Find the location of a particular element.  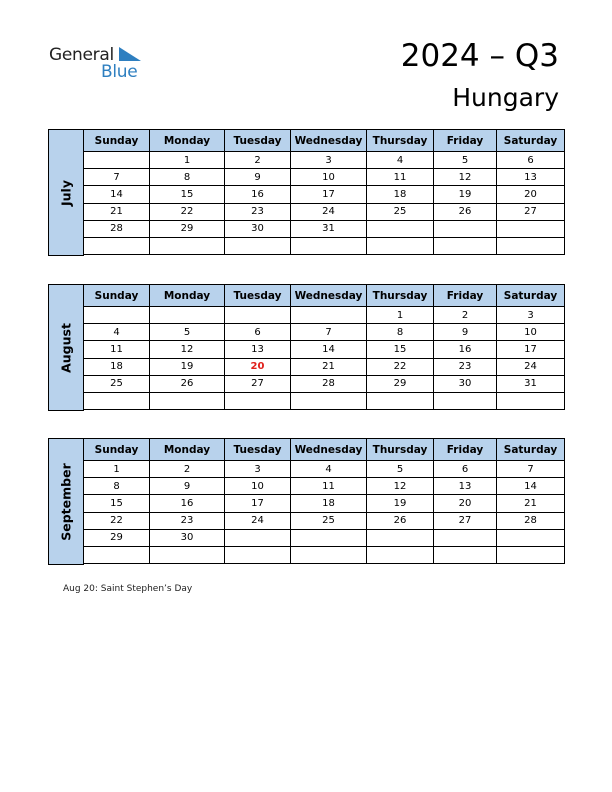

day-cell: 27 is located at coordinates (530, 211).